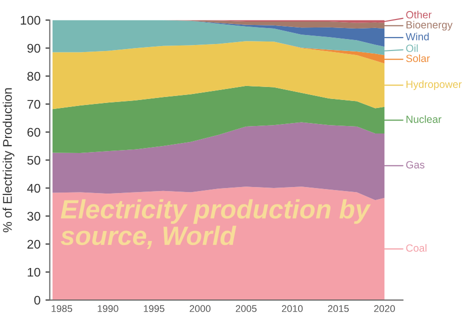 The width and height of the screenshot is (474, 324). I want to click on legend-label: Hydropower, so click(434, 85).